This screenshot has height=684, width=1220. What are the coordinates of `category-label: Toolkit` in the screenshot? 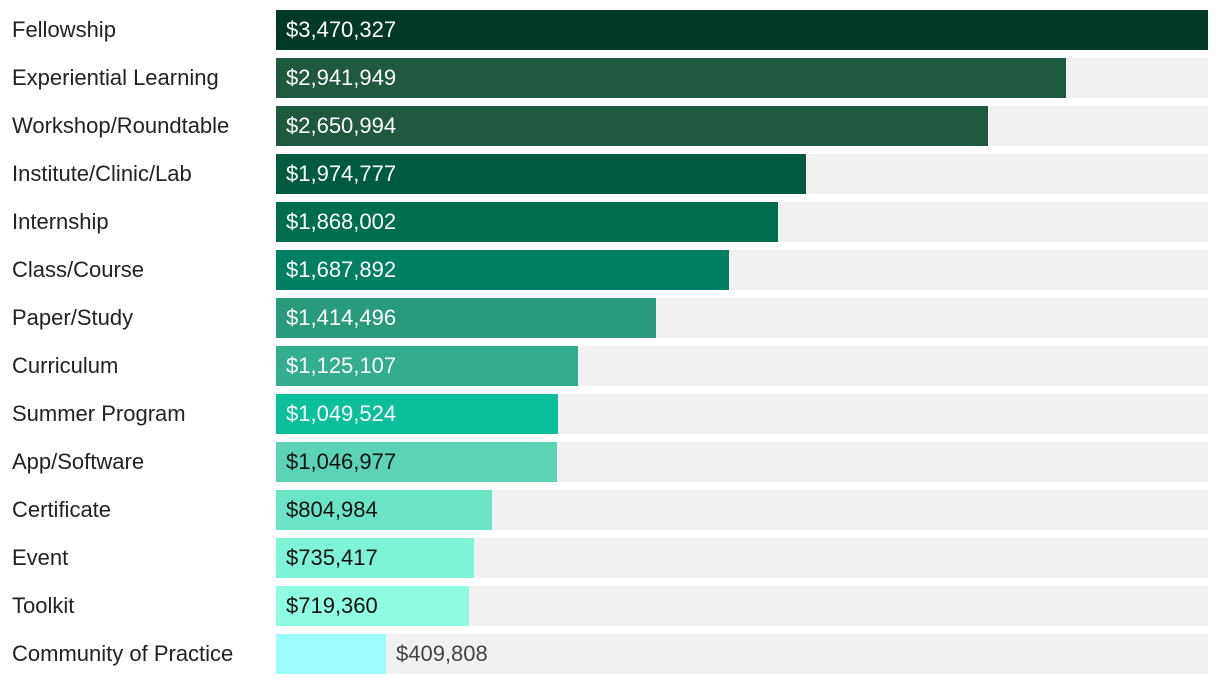 It's located at (43, 605).